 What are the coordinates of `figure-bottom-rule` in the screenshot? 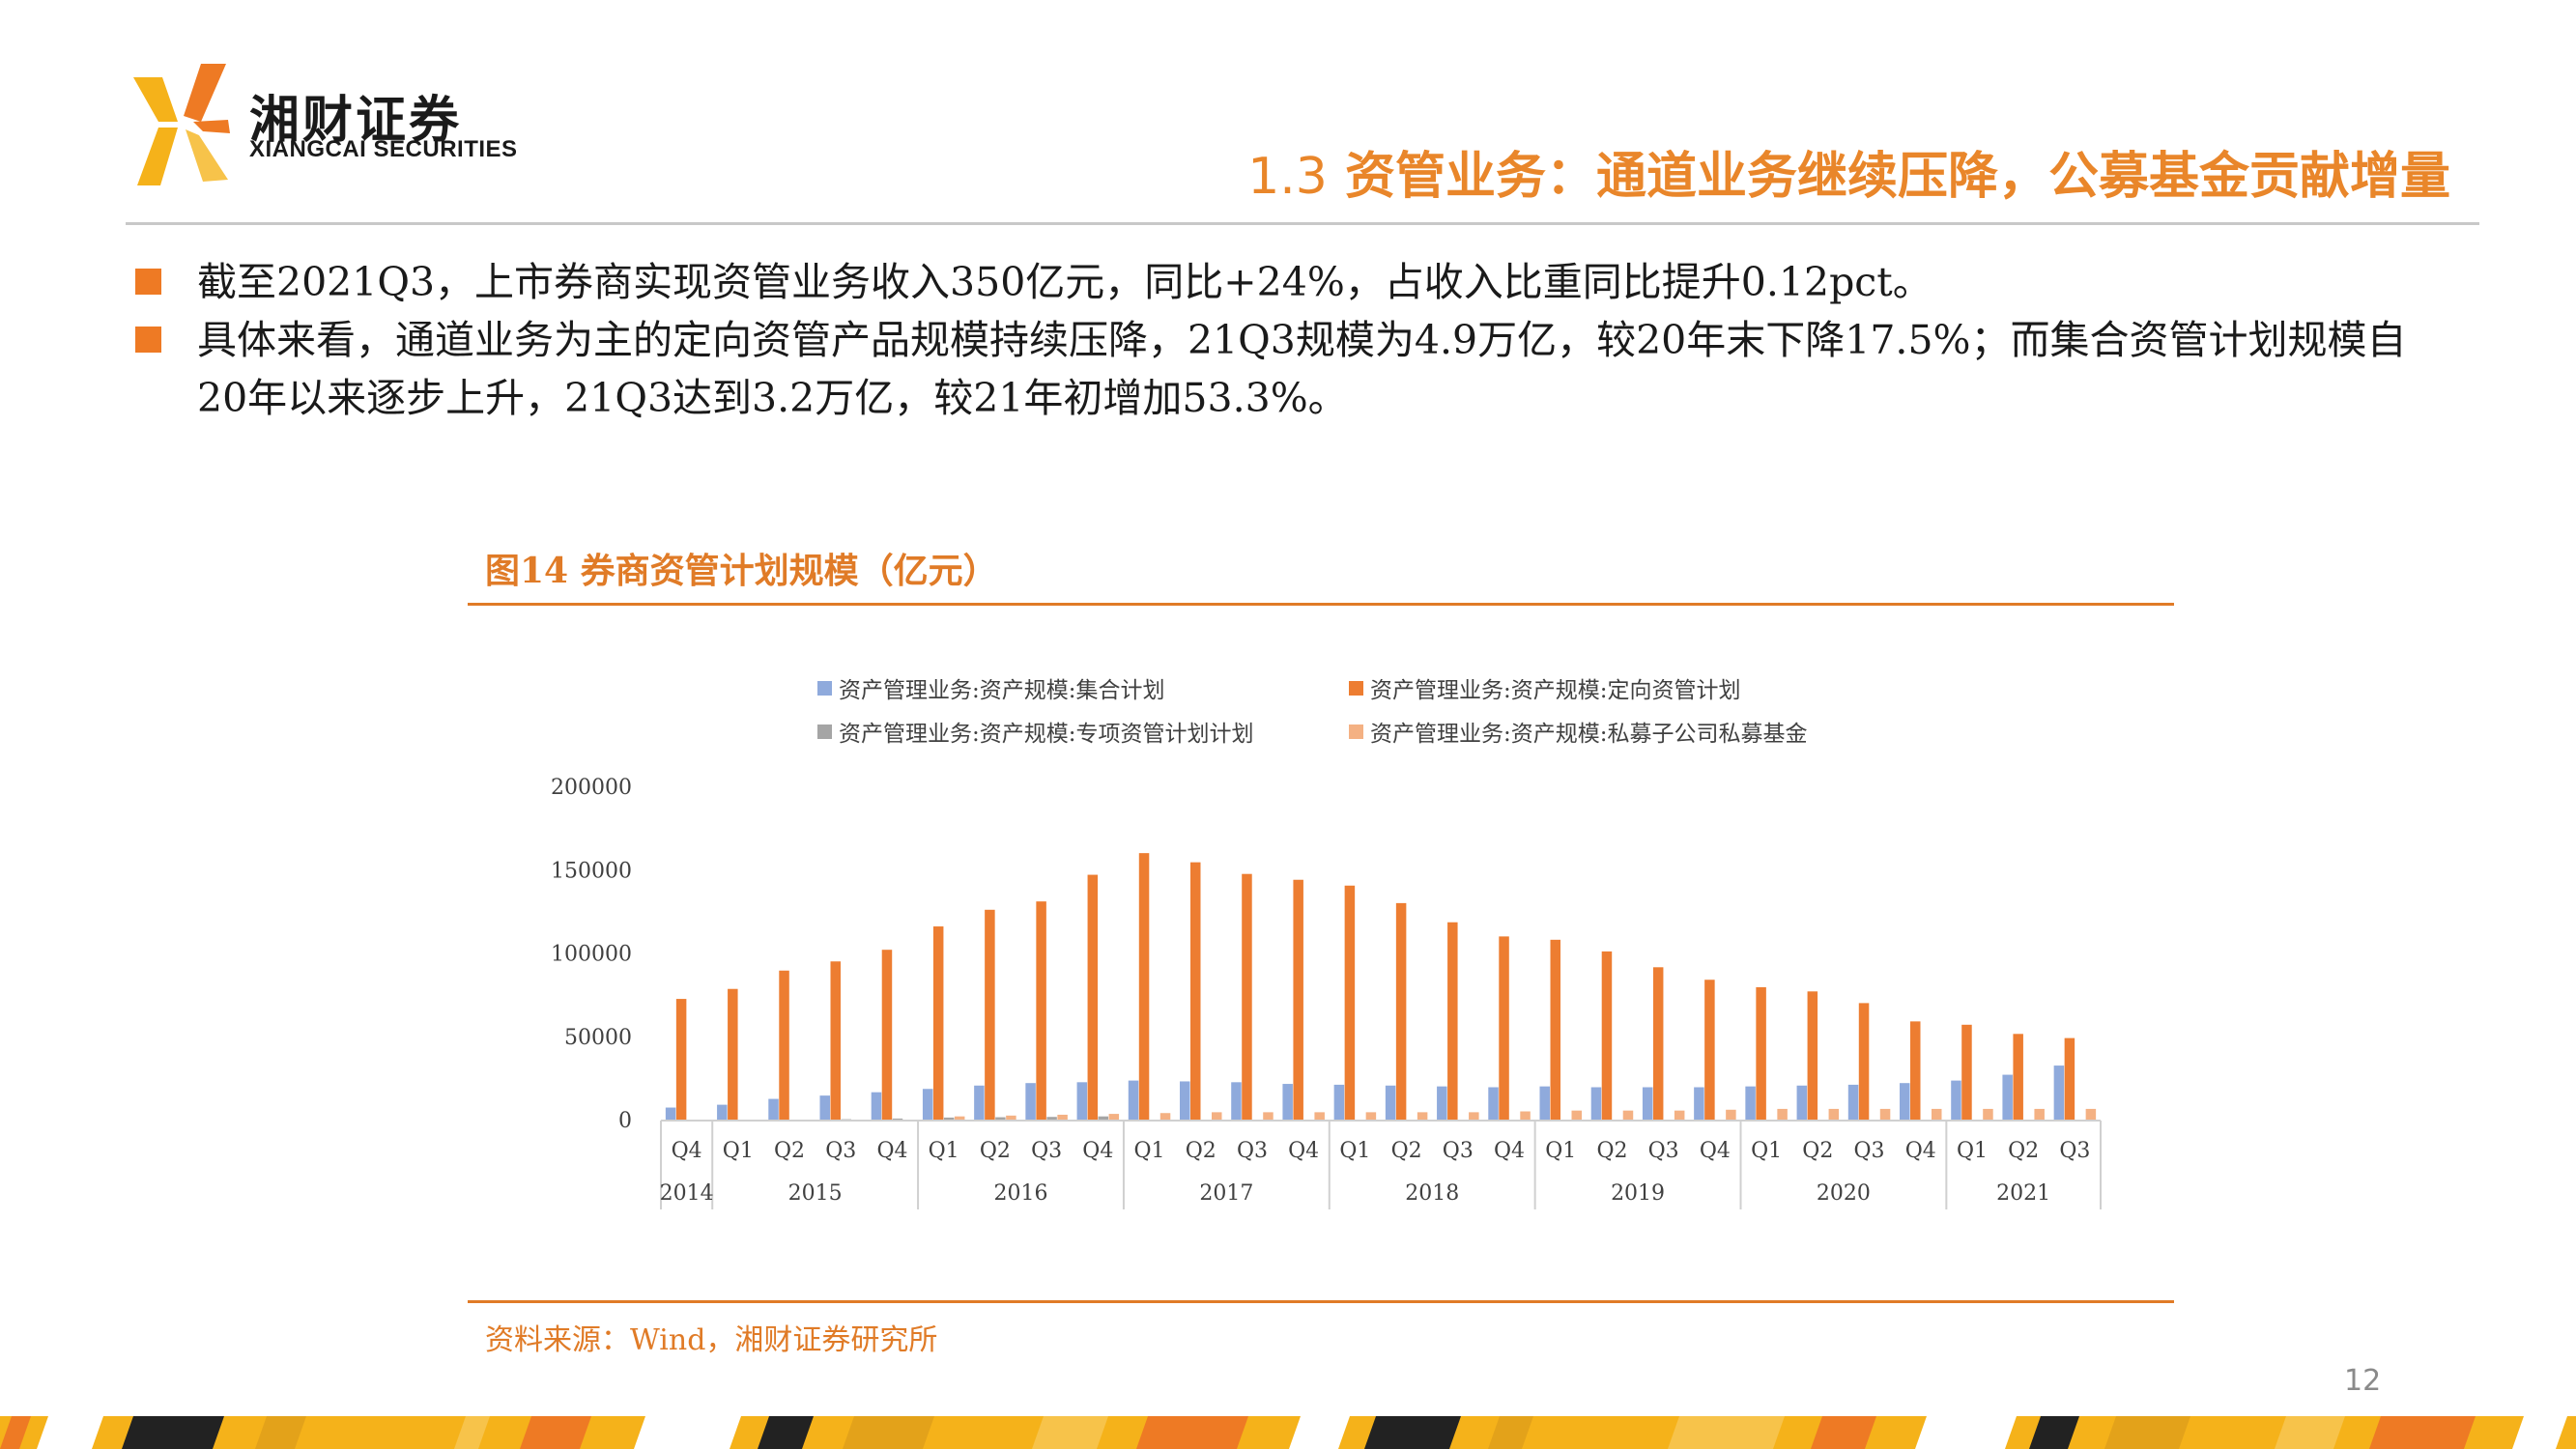 It's located at (1321, 1301).